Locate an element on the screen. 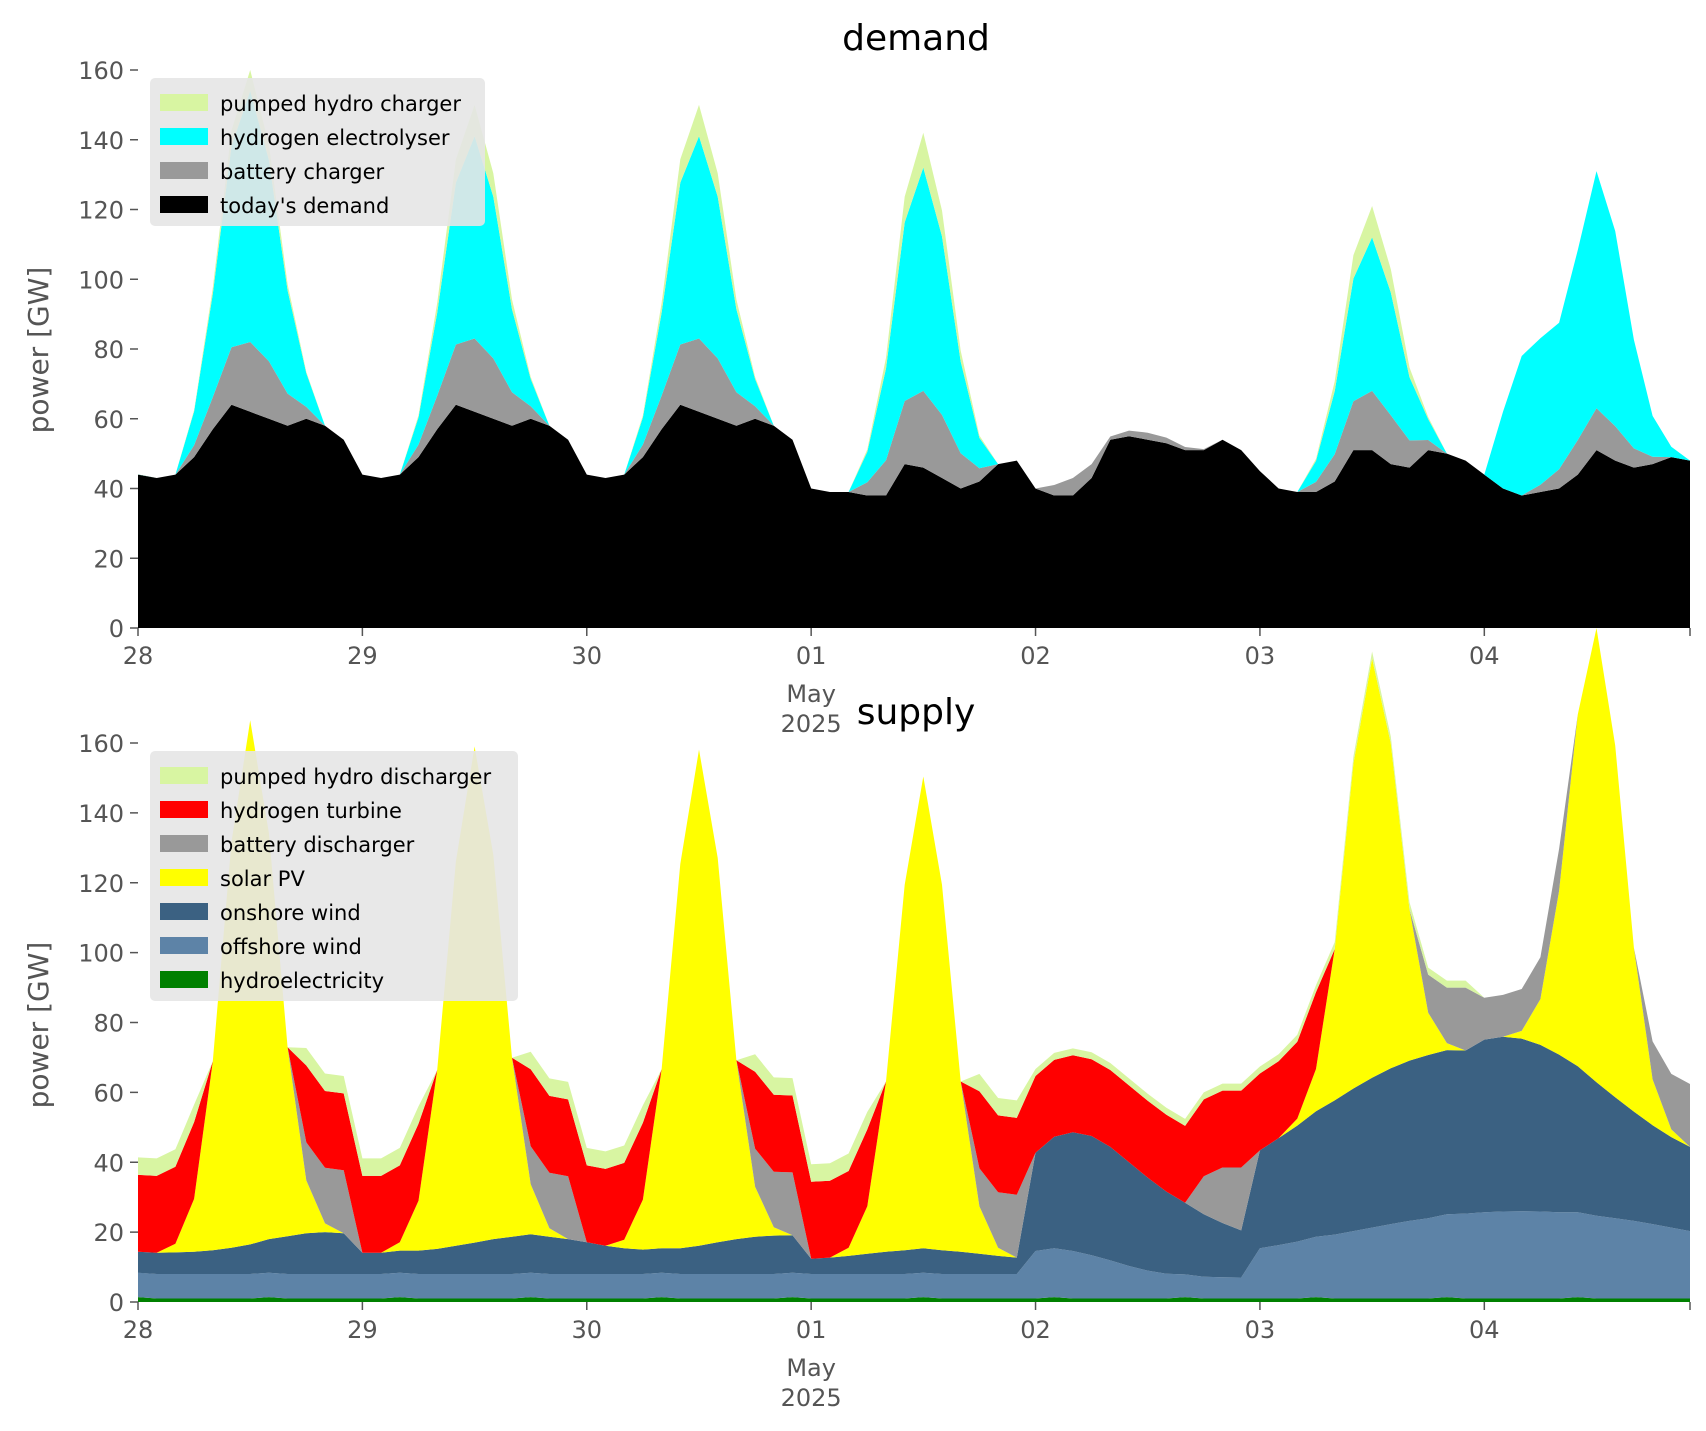 Image resolution: width=1706 pixels, height=1431 pixels. area-battery-charger is located at coordinates (914, 417).